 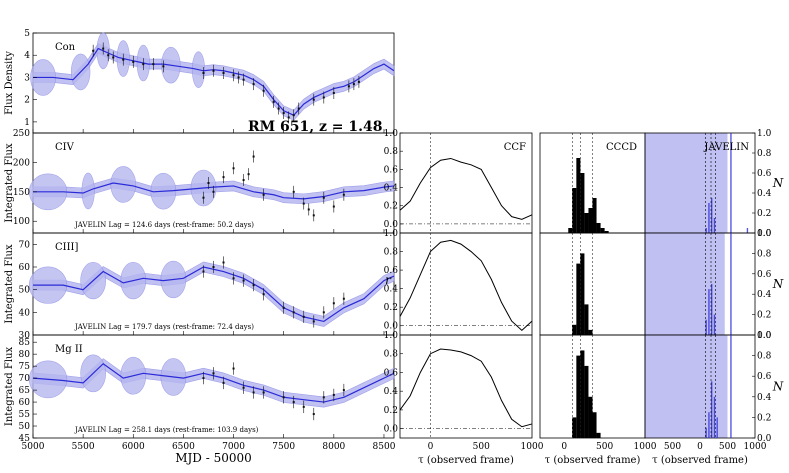 I want to click on y-tick-label: 1, so click(x=27, y=123).